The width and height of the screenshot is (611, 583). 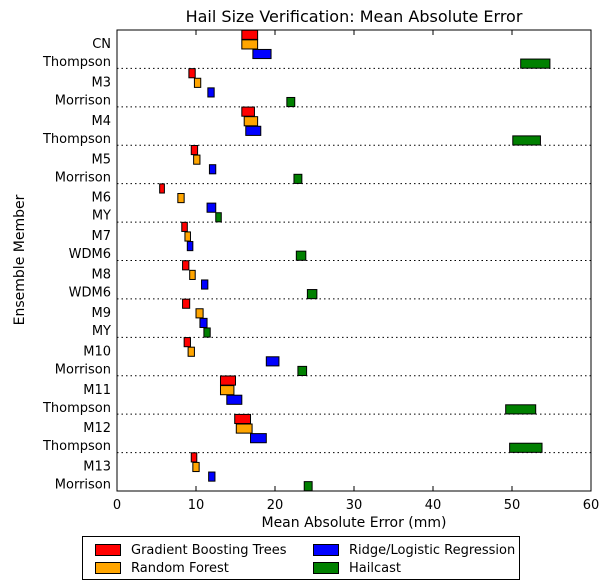 I want to click on y-tick-label: M13, so click(x=97, y=467).